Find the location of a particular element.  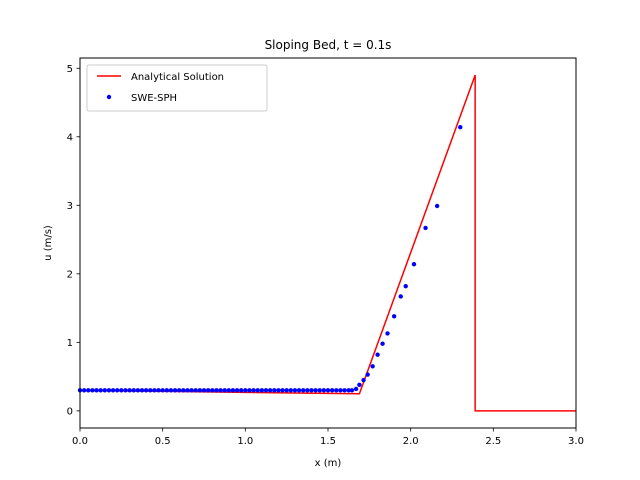

x-tick-label: 2.0 is located at coordinates (411, 441).